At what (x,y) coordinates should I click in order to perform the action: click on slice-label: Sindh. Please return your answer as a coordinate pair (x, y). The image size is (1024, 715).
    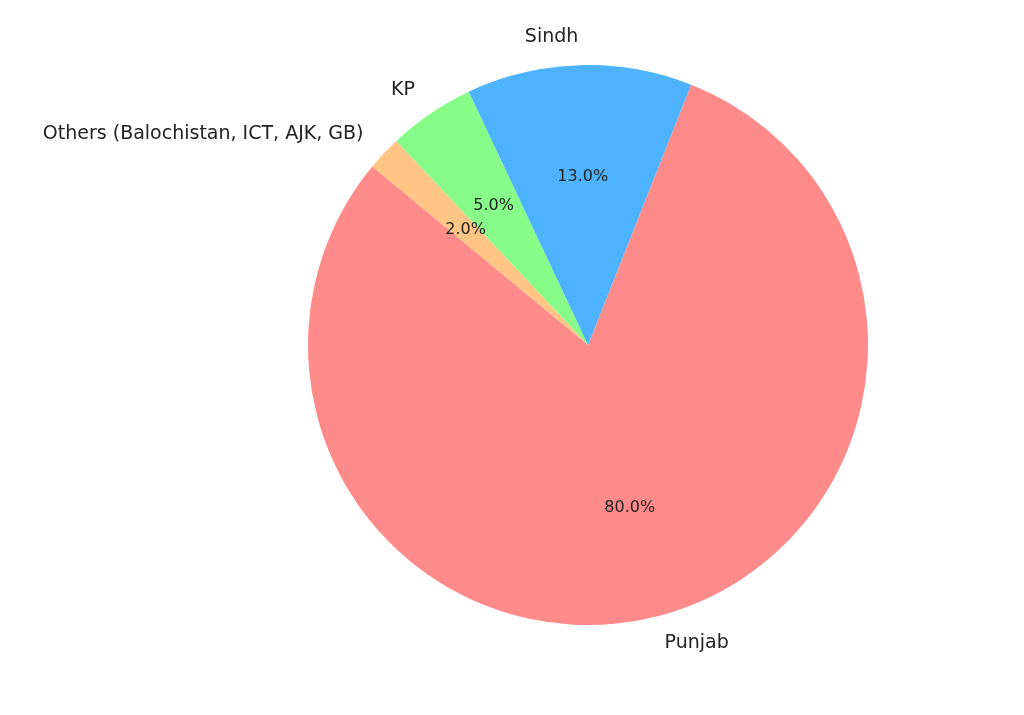
    Looking at the image, I should click on (551, 35).